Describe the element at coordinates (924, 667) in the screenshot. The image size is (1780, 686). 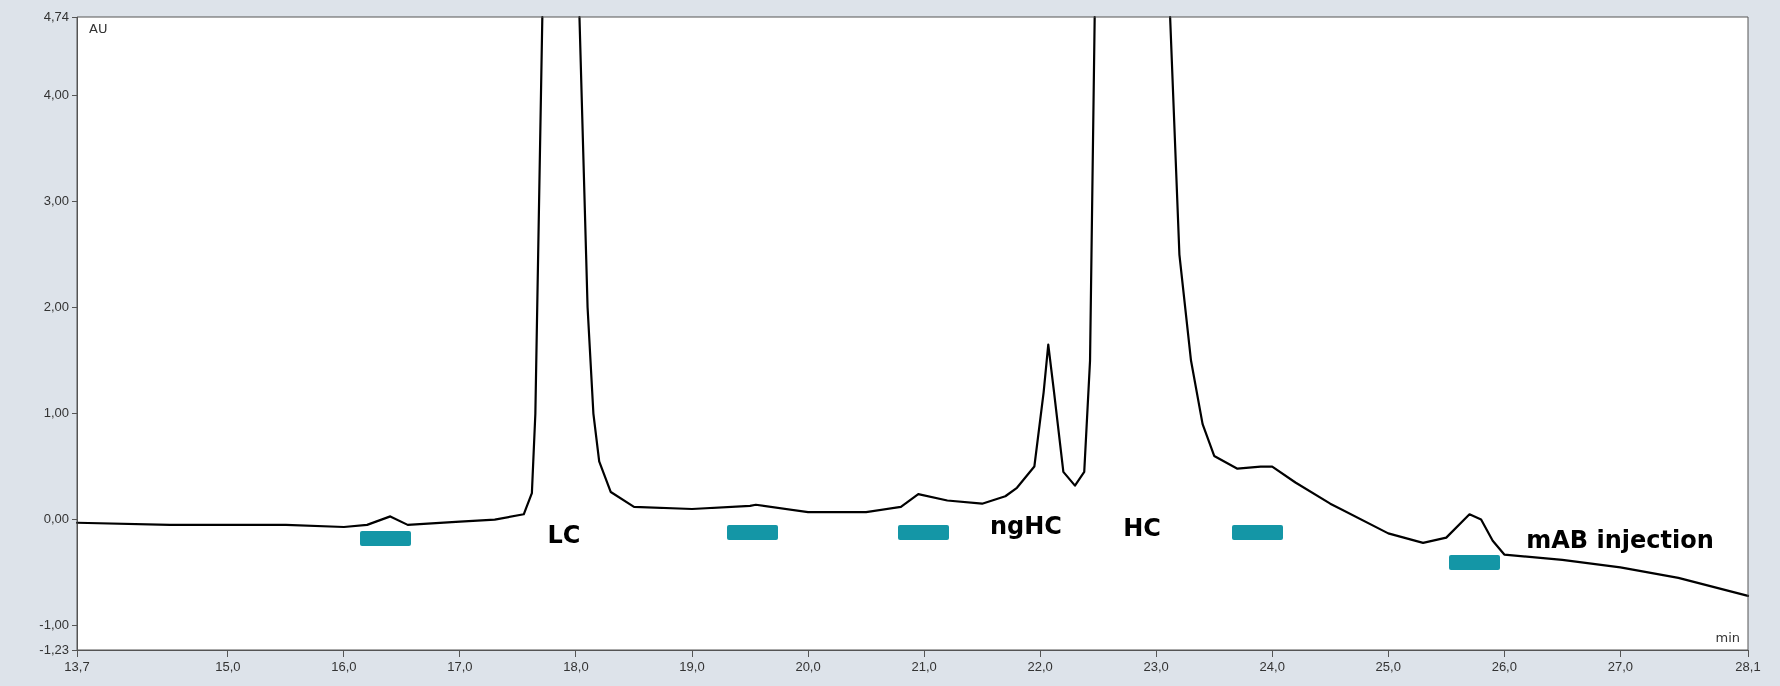
I see `x-tick-label: 21,0` at that location.